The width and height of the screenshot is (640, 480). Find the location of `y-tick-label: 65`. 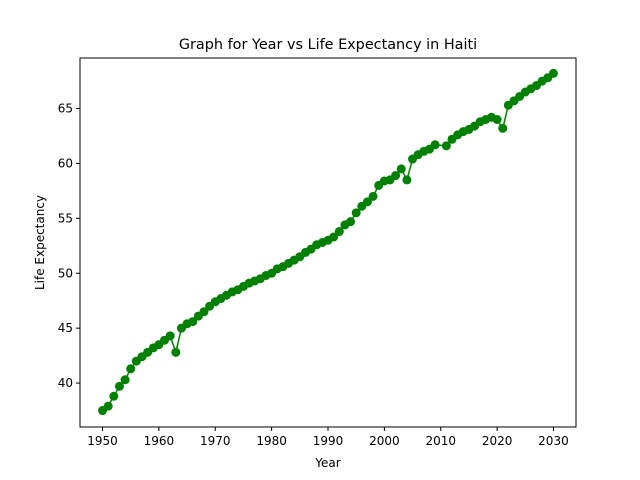

y-tick-label: 65 is located at coordinates (65, 109).